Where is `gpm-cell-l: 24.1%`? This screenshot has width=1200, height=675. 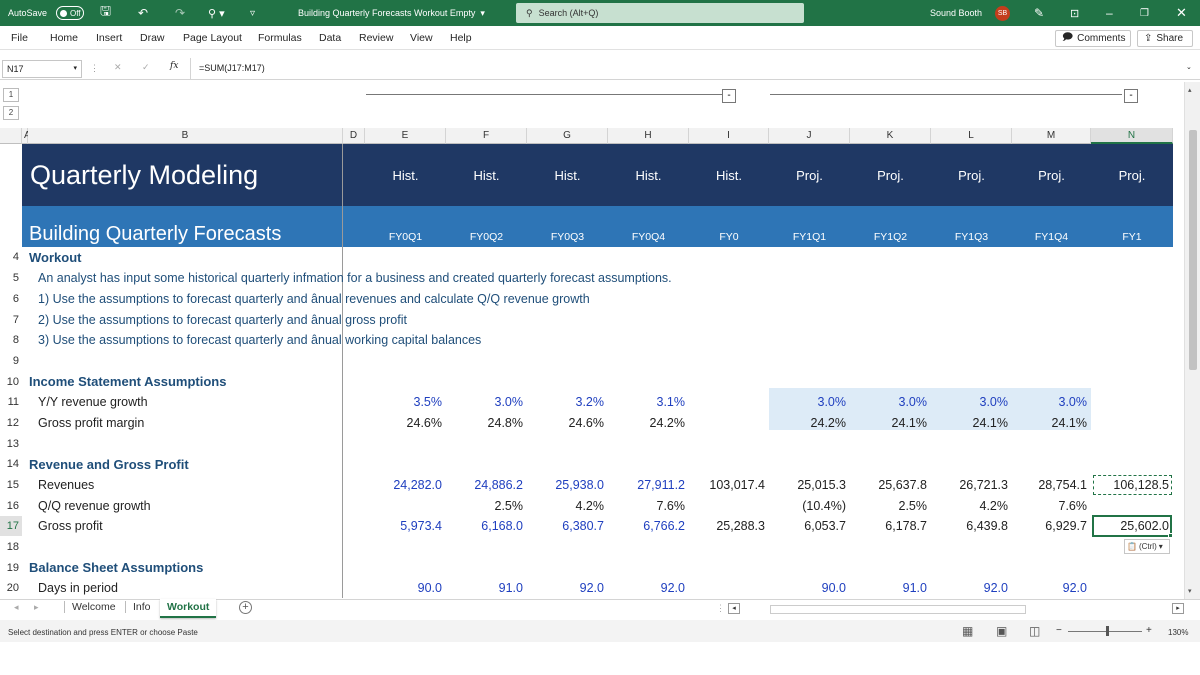
gpm-cell-l: 24.1% is located at coordinates (990, 422).